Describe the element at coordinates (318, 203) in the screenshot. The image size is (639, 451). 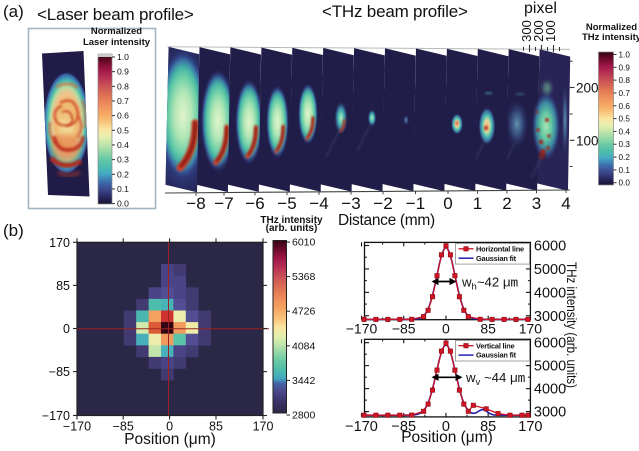
I see `svg-text: −4` at that location.